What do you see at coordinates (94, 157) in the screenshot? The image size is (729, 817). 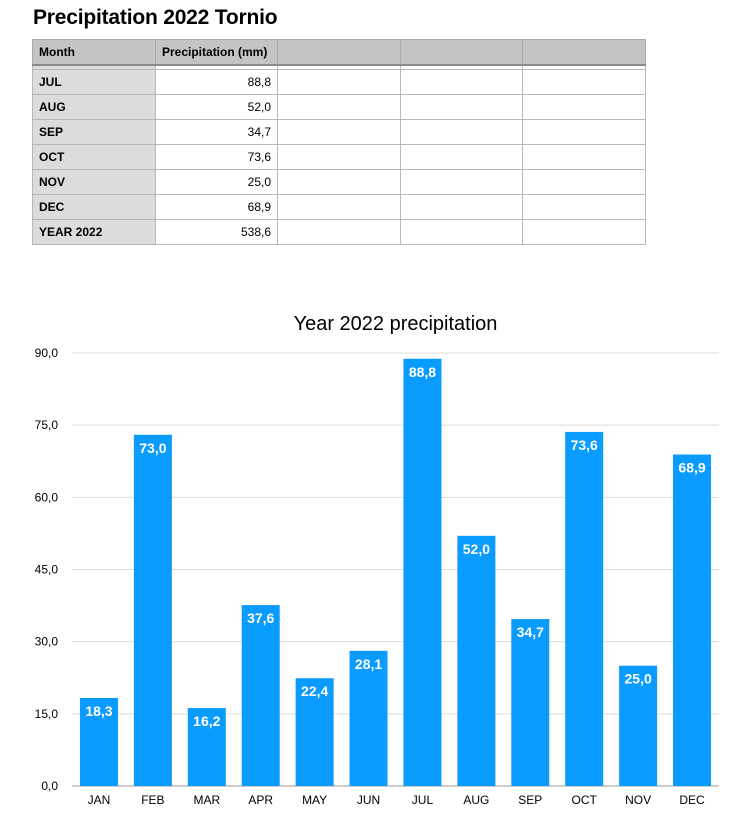 I see `table-cell-month: OCT` at bounding box center [94, 157].